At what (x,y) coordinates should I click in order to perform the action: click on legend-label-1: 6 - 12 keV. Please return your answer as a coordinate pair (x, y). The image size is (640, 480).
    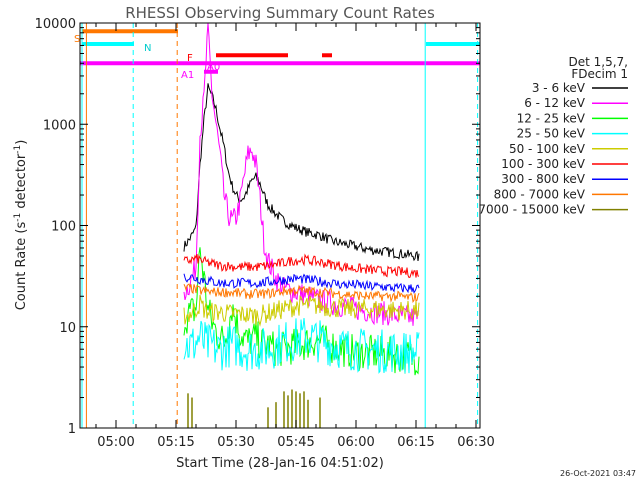
    Looking at the image, I should click on (555, 103).